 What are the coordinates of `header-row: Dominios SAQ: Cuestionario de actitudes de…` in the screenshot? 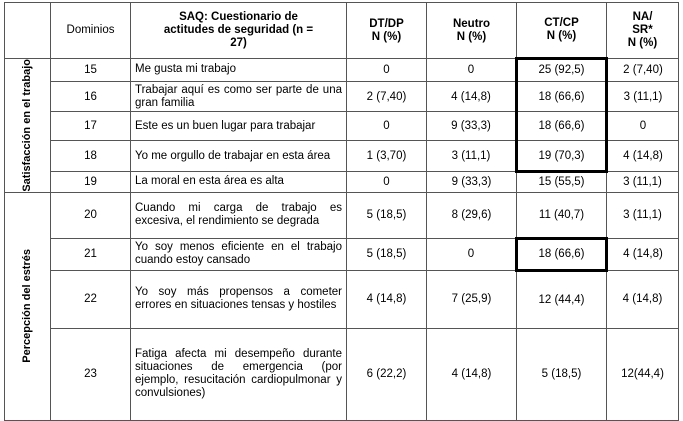 It's located at (341, 30).